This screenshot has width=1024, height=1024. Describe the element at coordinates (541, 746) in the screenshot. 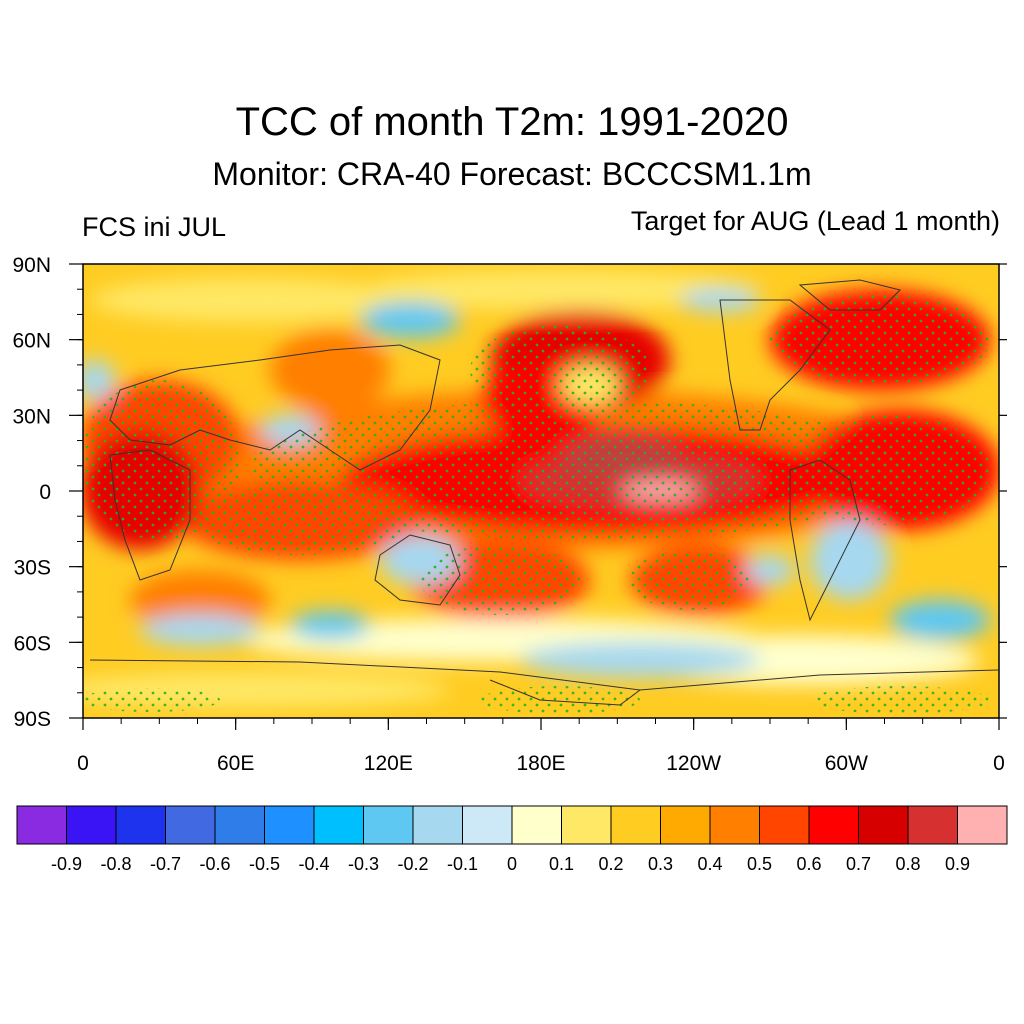

I see `longitude-axis: 0 60E 120E 180E 120W 60W 0` at that location.